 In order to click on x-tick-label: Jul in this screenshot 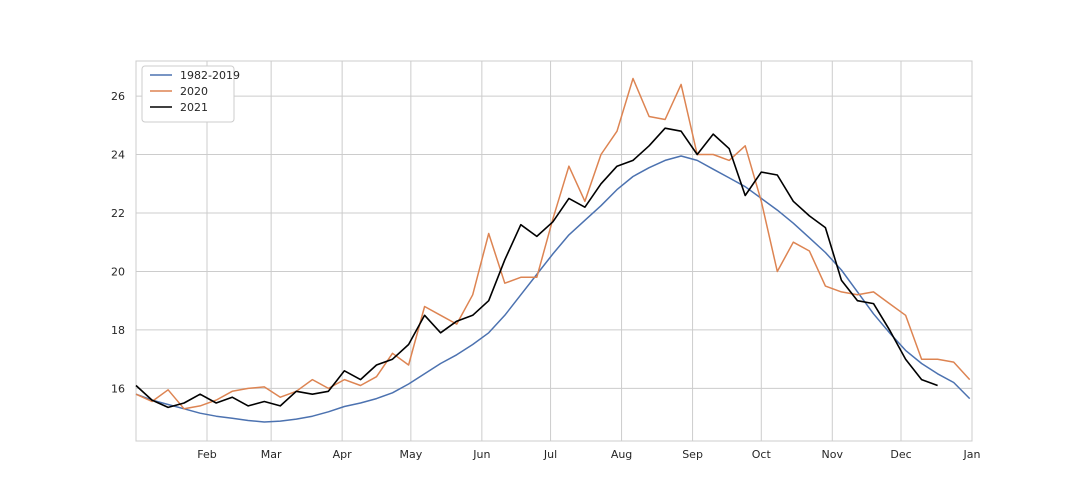, I will do `click(550, 454)`.